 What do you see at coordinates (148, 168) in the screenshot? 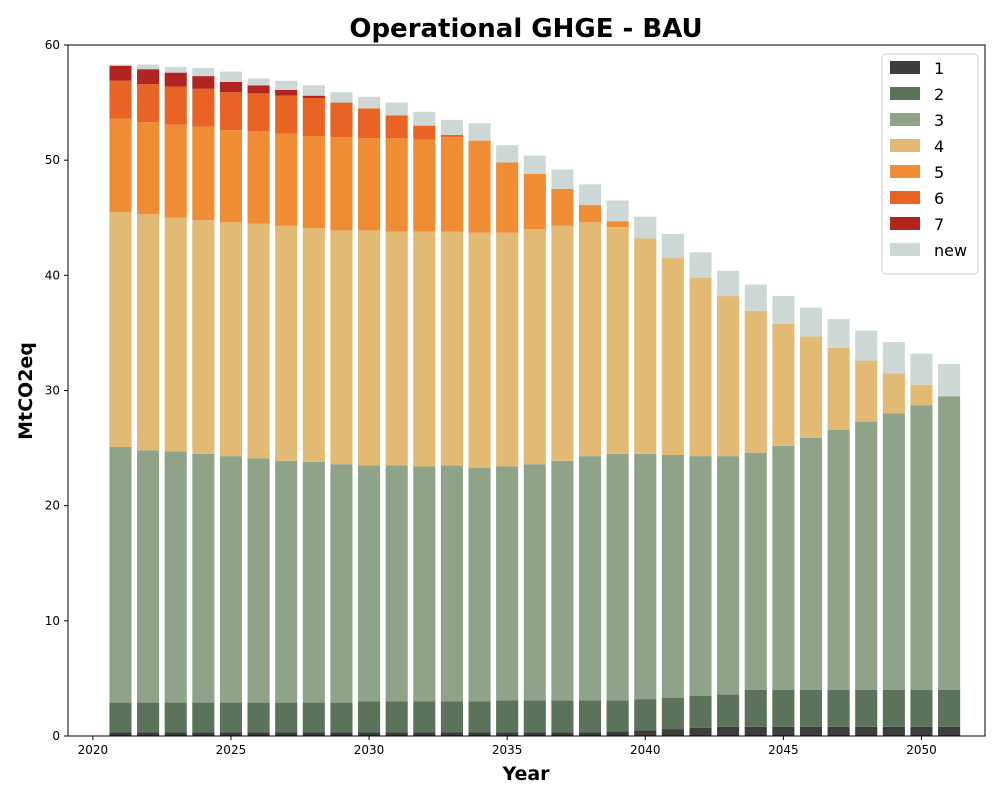
I see `bar-segment-5-2022` at bounding box center [148, 168].